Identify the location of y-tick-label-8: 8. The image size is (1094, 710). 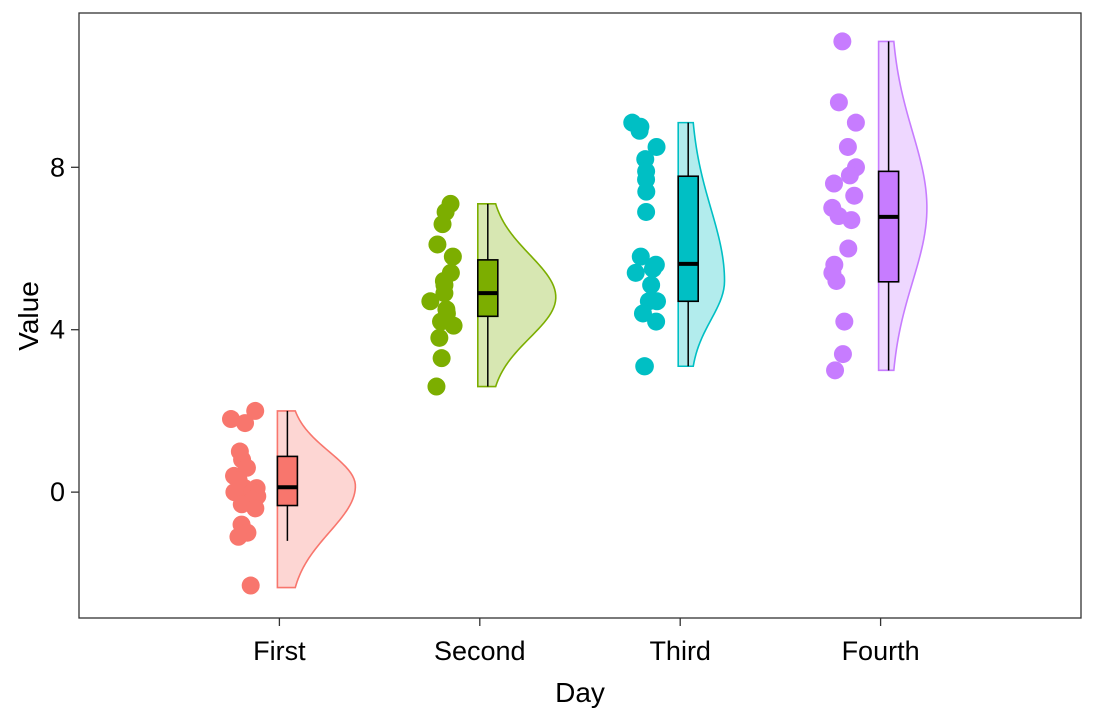
(57, 167).